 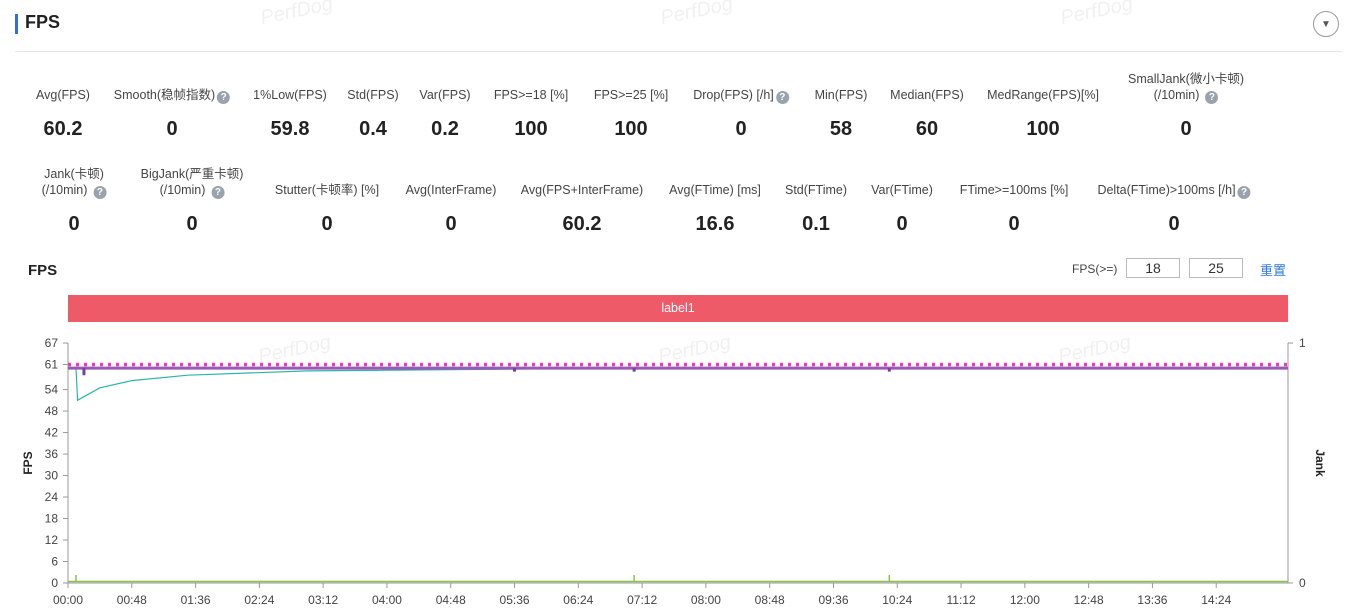 I want to click on y-axis-label: FPS, so click(x=28, y=462).